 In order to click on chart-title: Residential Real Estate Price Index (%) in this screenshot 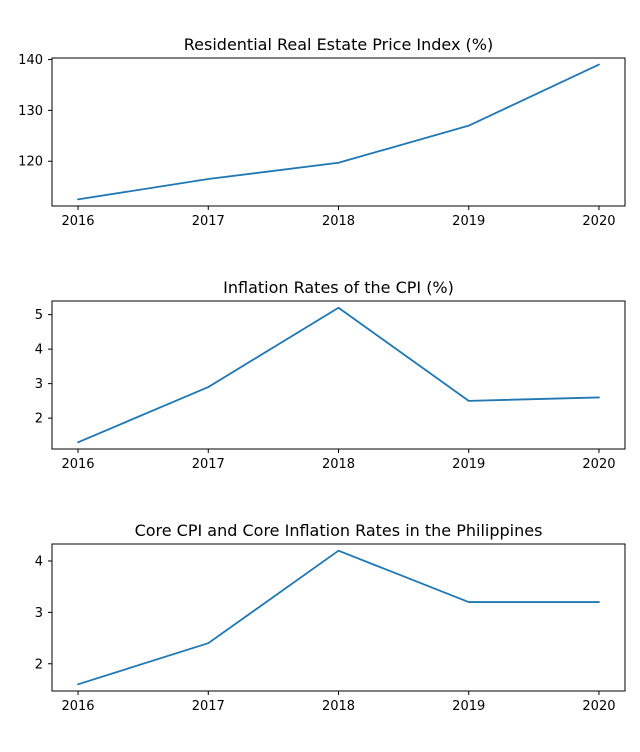, I will do `click(338, 44)`.